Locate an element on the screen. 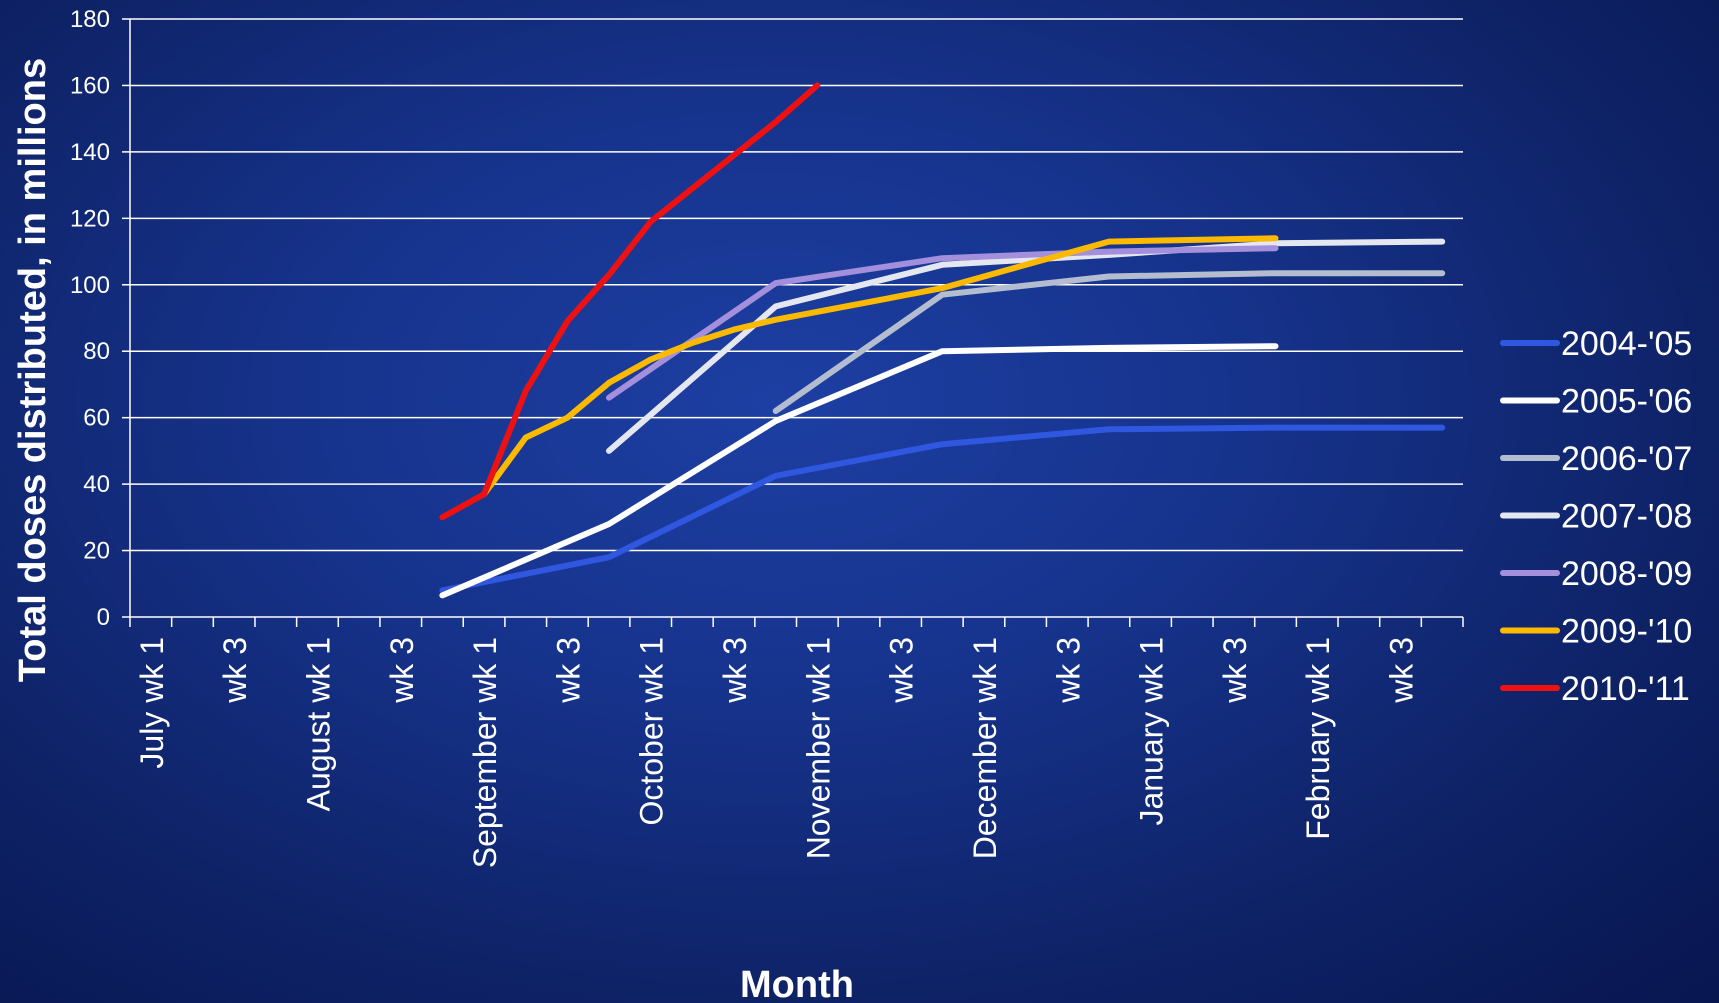  y-axis-title: Total doses distributed, in millions is located at coordinates (33, 370).